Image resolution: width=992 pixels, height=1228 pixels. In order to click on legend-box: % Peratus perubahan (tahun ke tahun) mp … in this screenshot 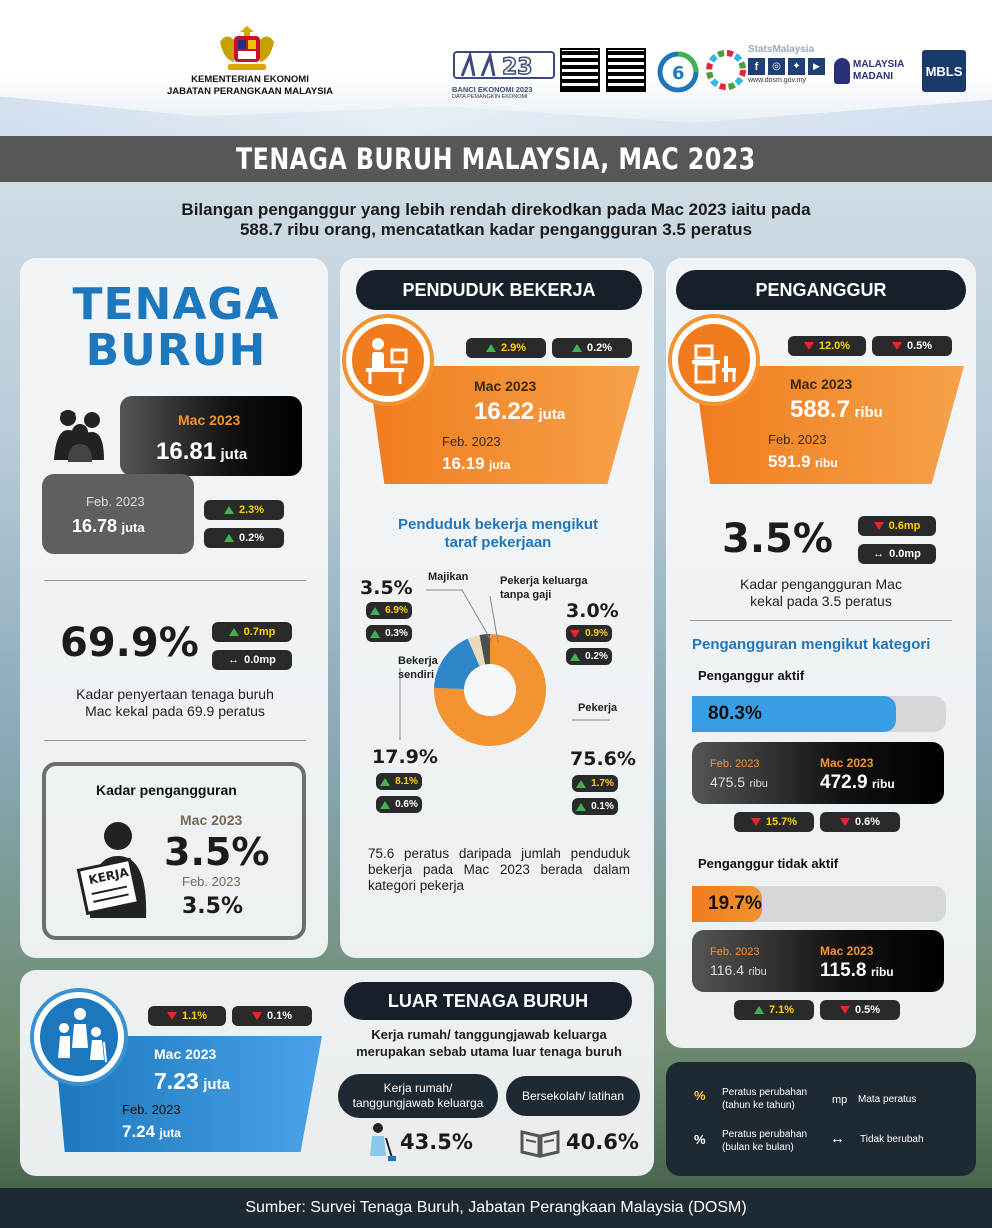, I will do `click(821, 1119)`.